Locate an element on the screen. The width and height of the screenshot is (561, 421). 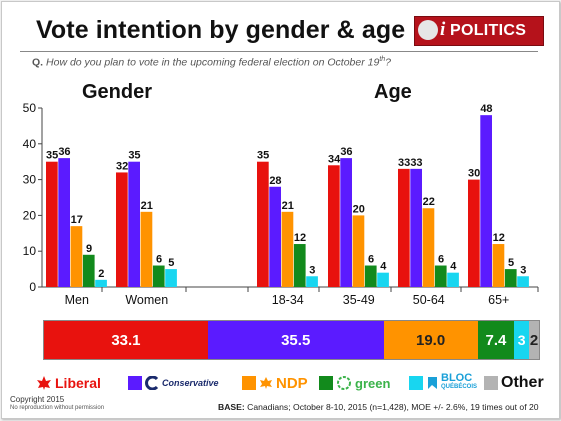
bloc-swatch-icon is located at coordinates (416, 383).